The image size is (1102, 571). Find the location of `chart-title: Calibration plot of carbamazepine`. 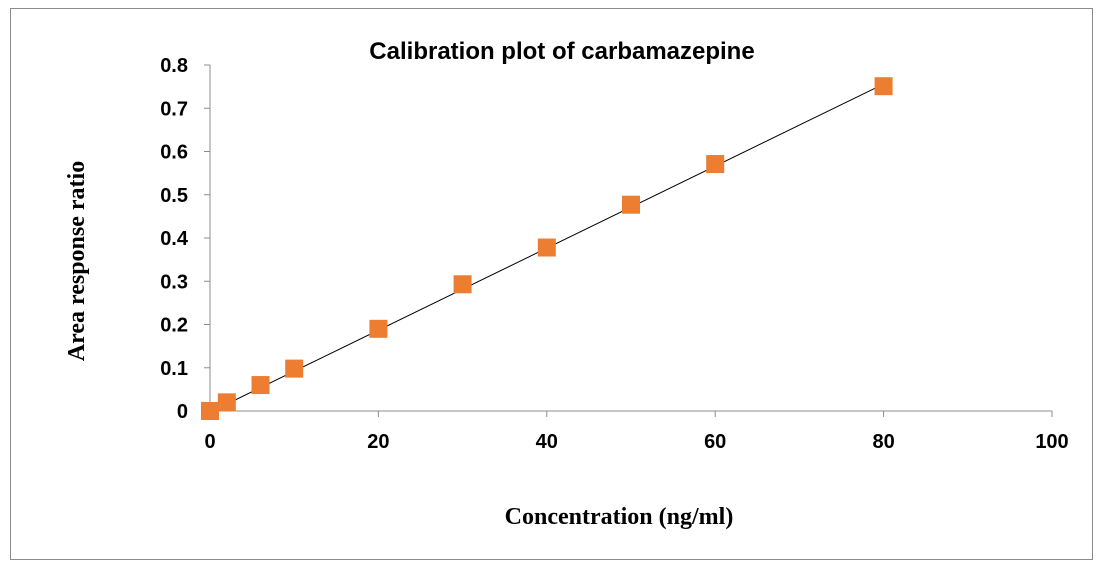

chart-title: Calibration plot of carbamazepine is located at coordinates (561, 51).